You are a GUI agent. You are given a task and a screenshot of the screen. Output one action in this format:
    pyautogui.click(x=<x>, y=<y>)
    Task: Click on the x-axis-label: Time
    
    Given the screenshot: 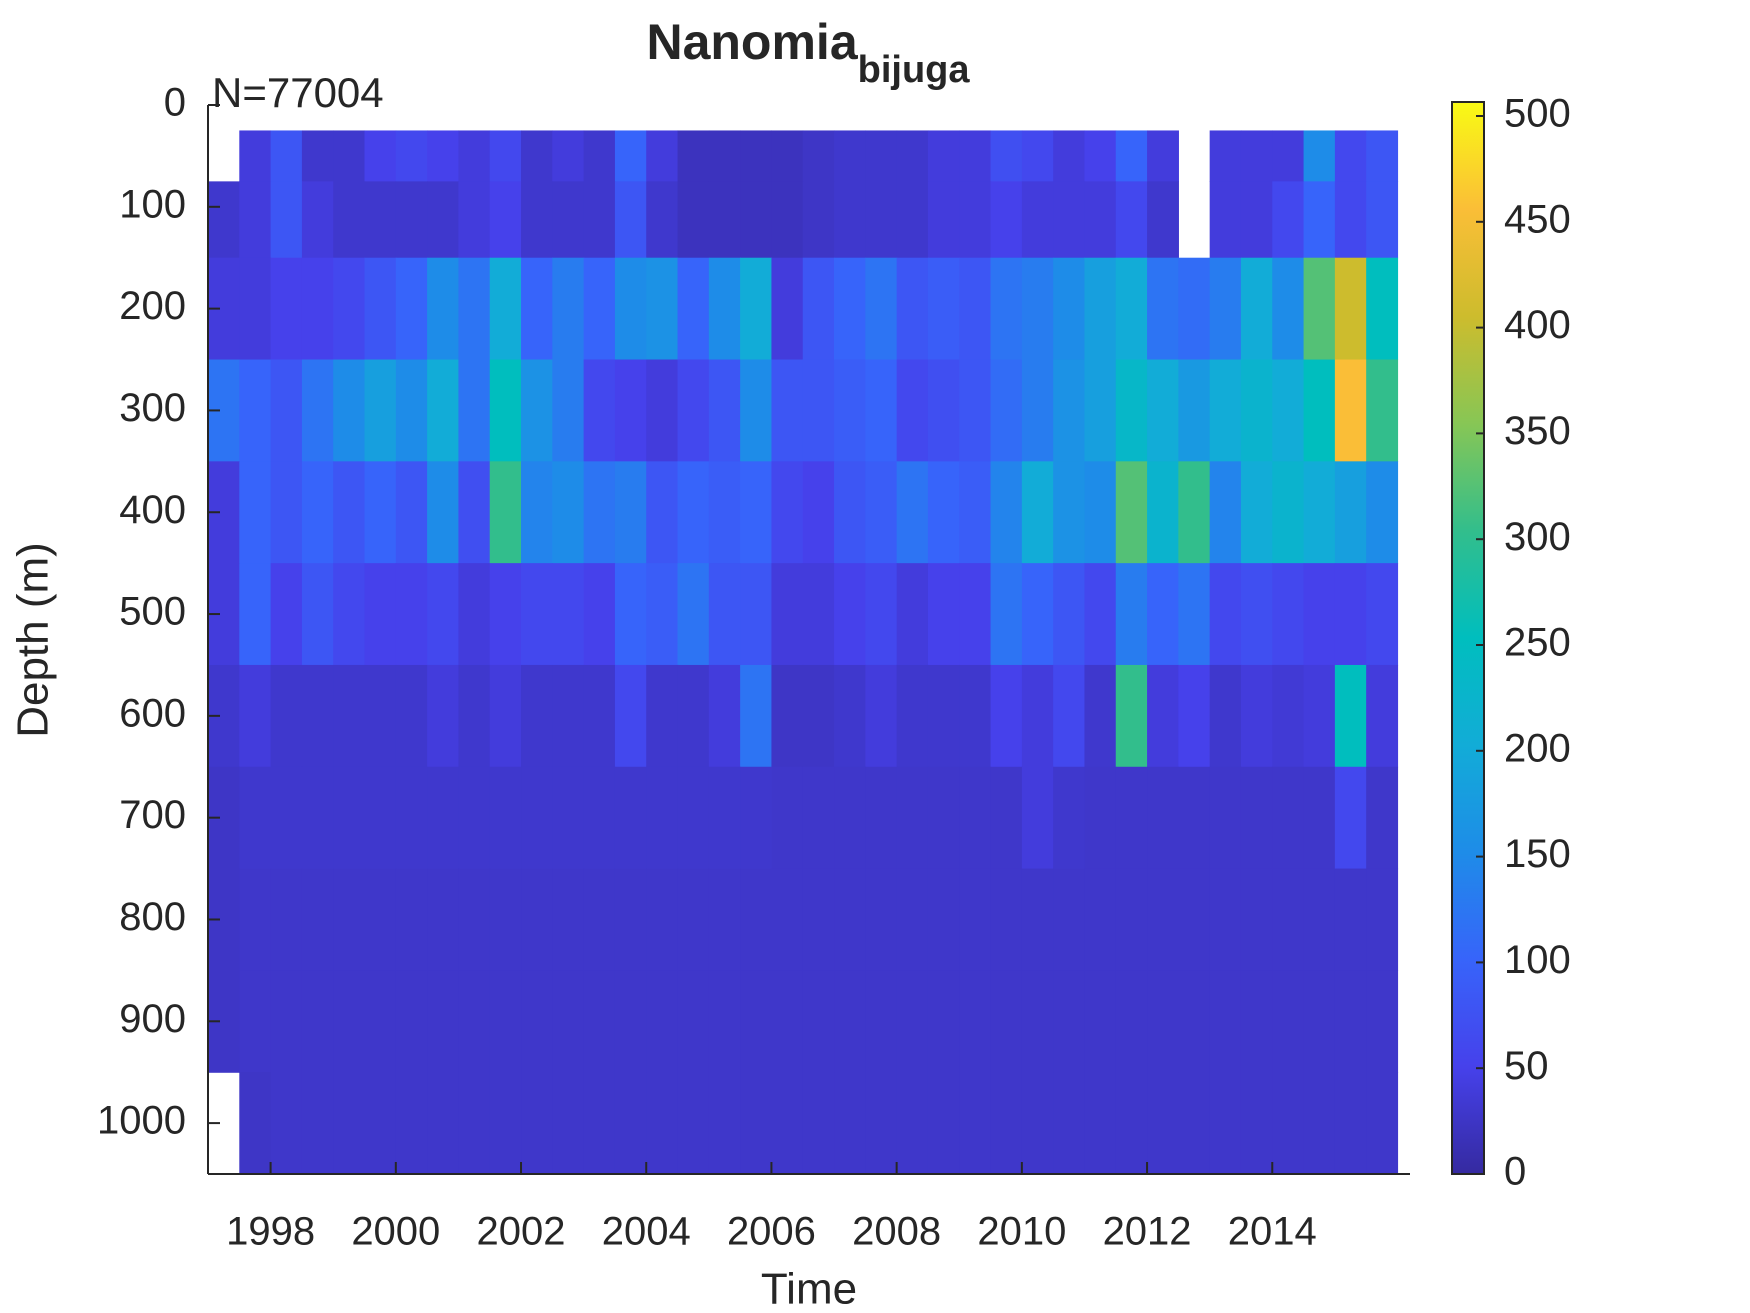 What is the action you would take?
    pyautogui.click(x=809, y=1289)
    